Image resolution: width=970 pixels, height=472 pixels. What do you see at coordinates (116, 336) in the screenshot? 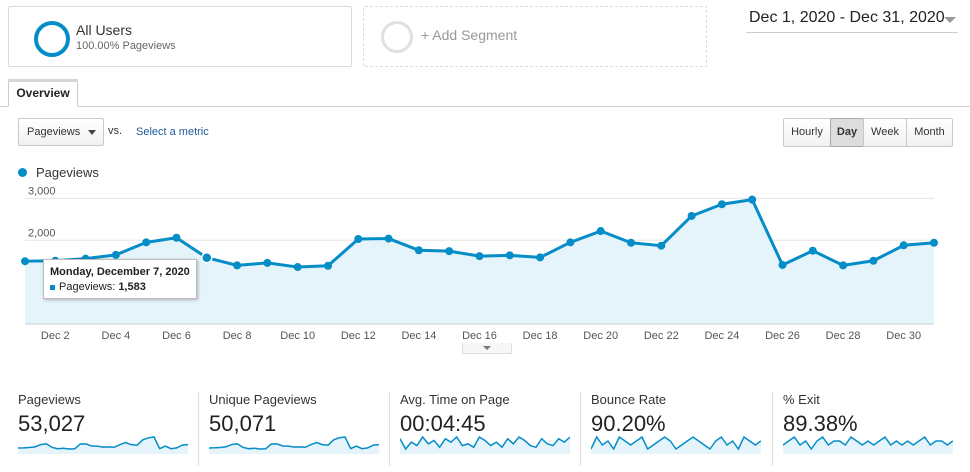
I see `x-tick-label: Dec 4` at bounding box center [116, 336].